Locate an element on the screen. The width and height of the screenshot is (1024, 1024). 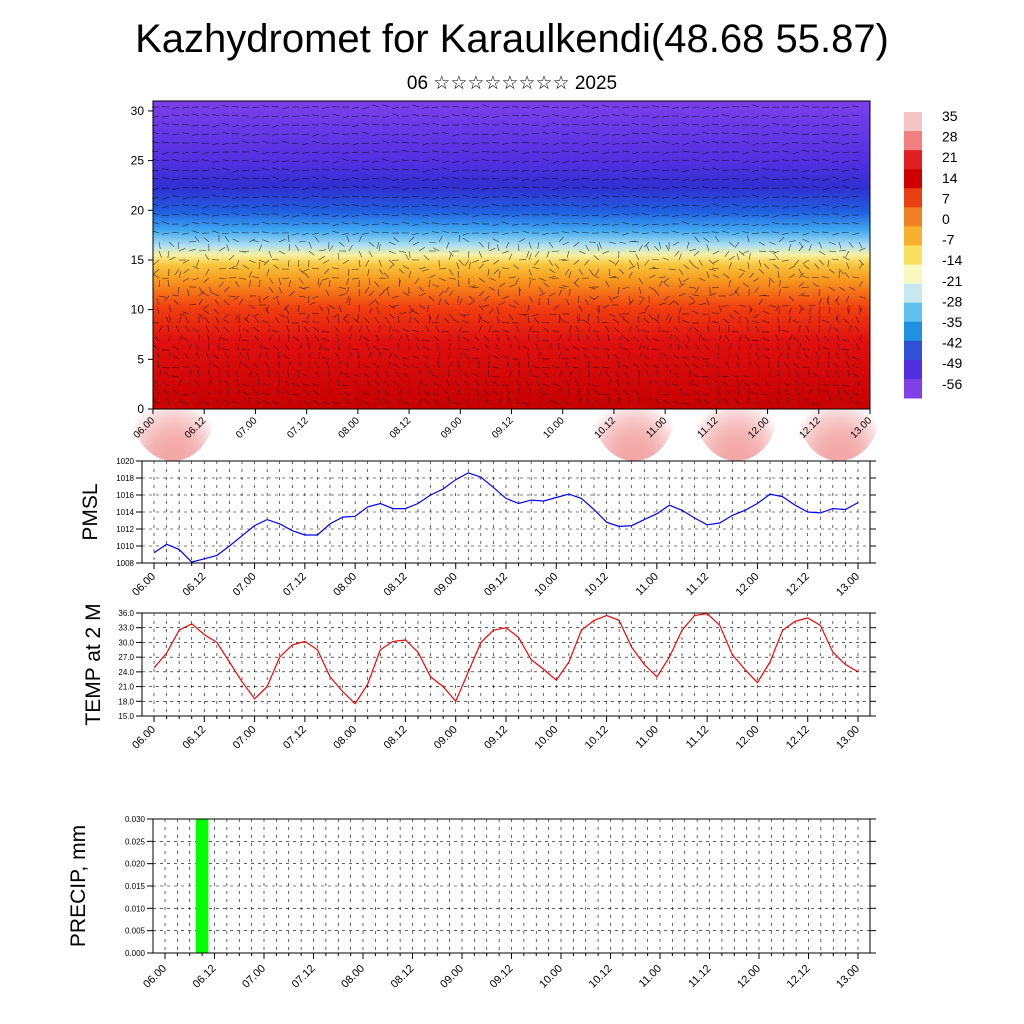
colorbar-label: -28 is located at coordinates (952, 301).